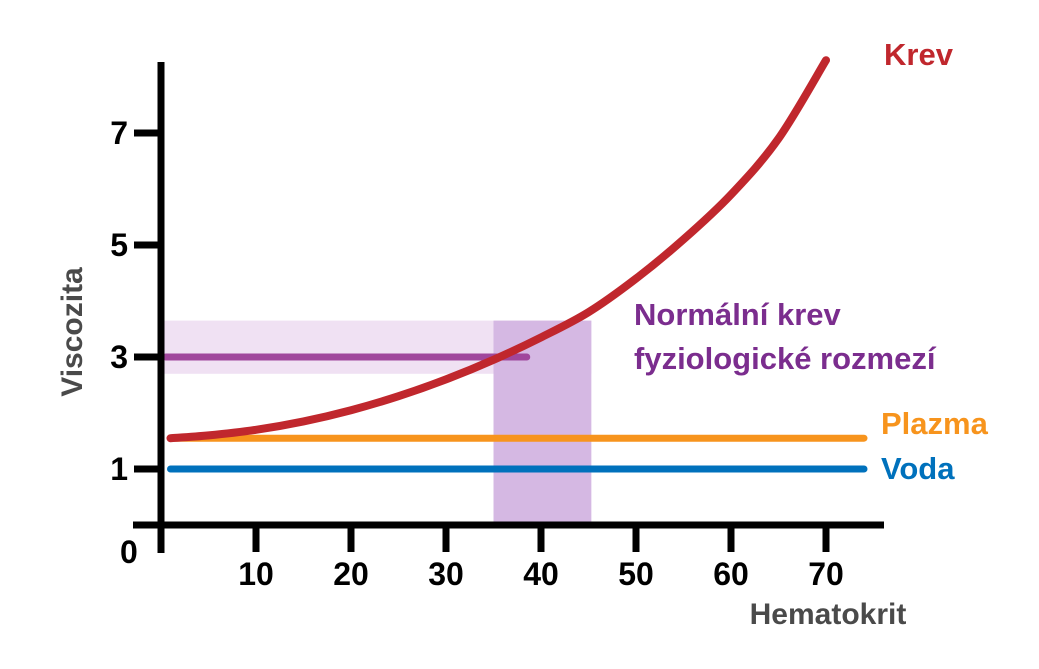 This screenshot has height=669, width=1039. I want to click on origin-label: 0, so click(129, 552).